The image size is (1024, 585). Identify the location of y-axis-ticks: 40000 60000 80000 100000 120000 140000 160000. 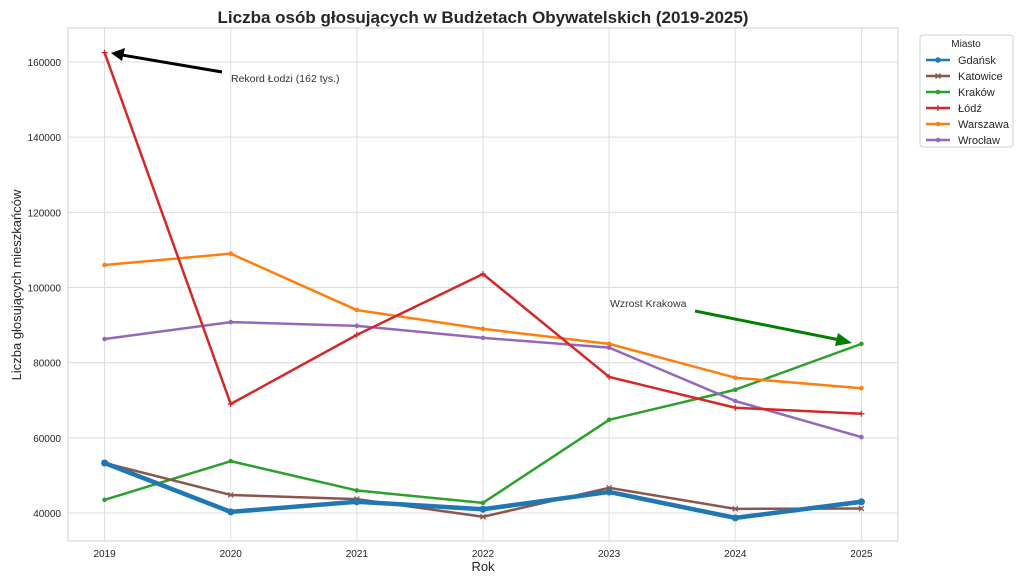
(45, 289).